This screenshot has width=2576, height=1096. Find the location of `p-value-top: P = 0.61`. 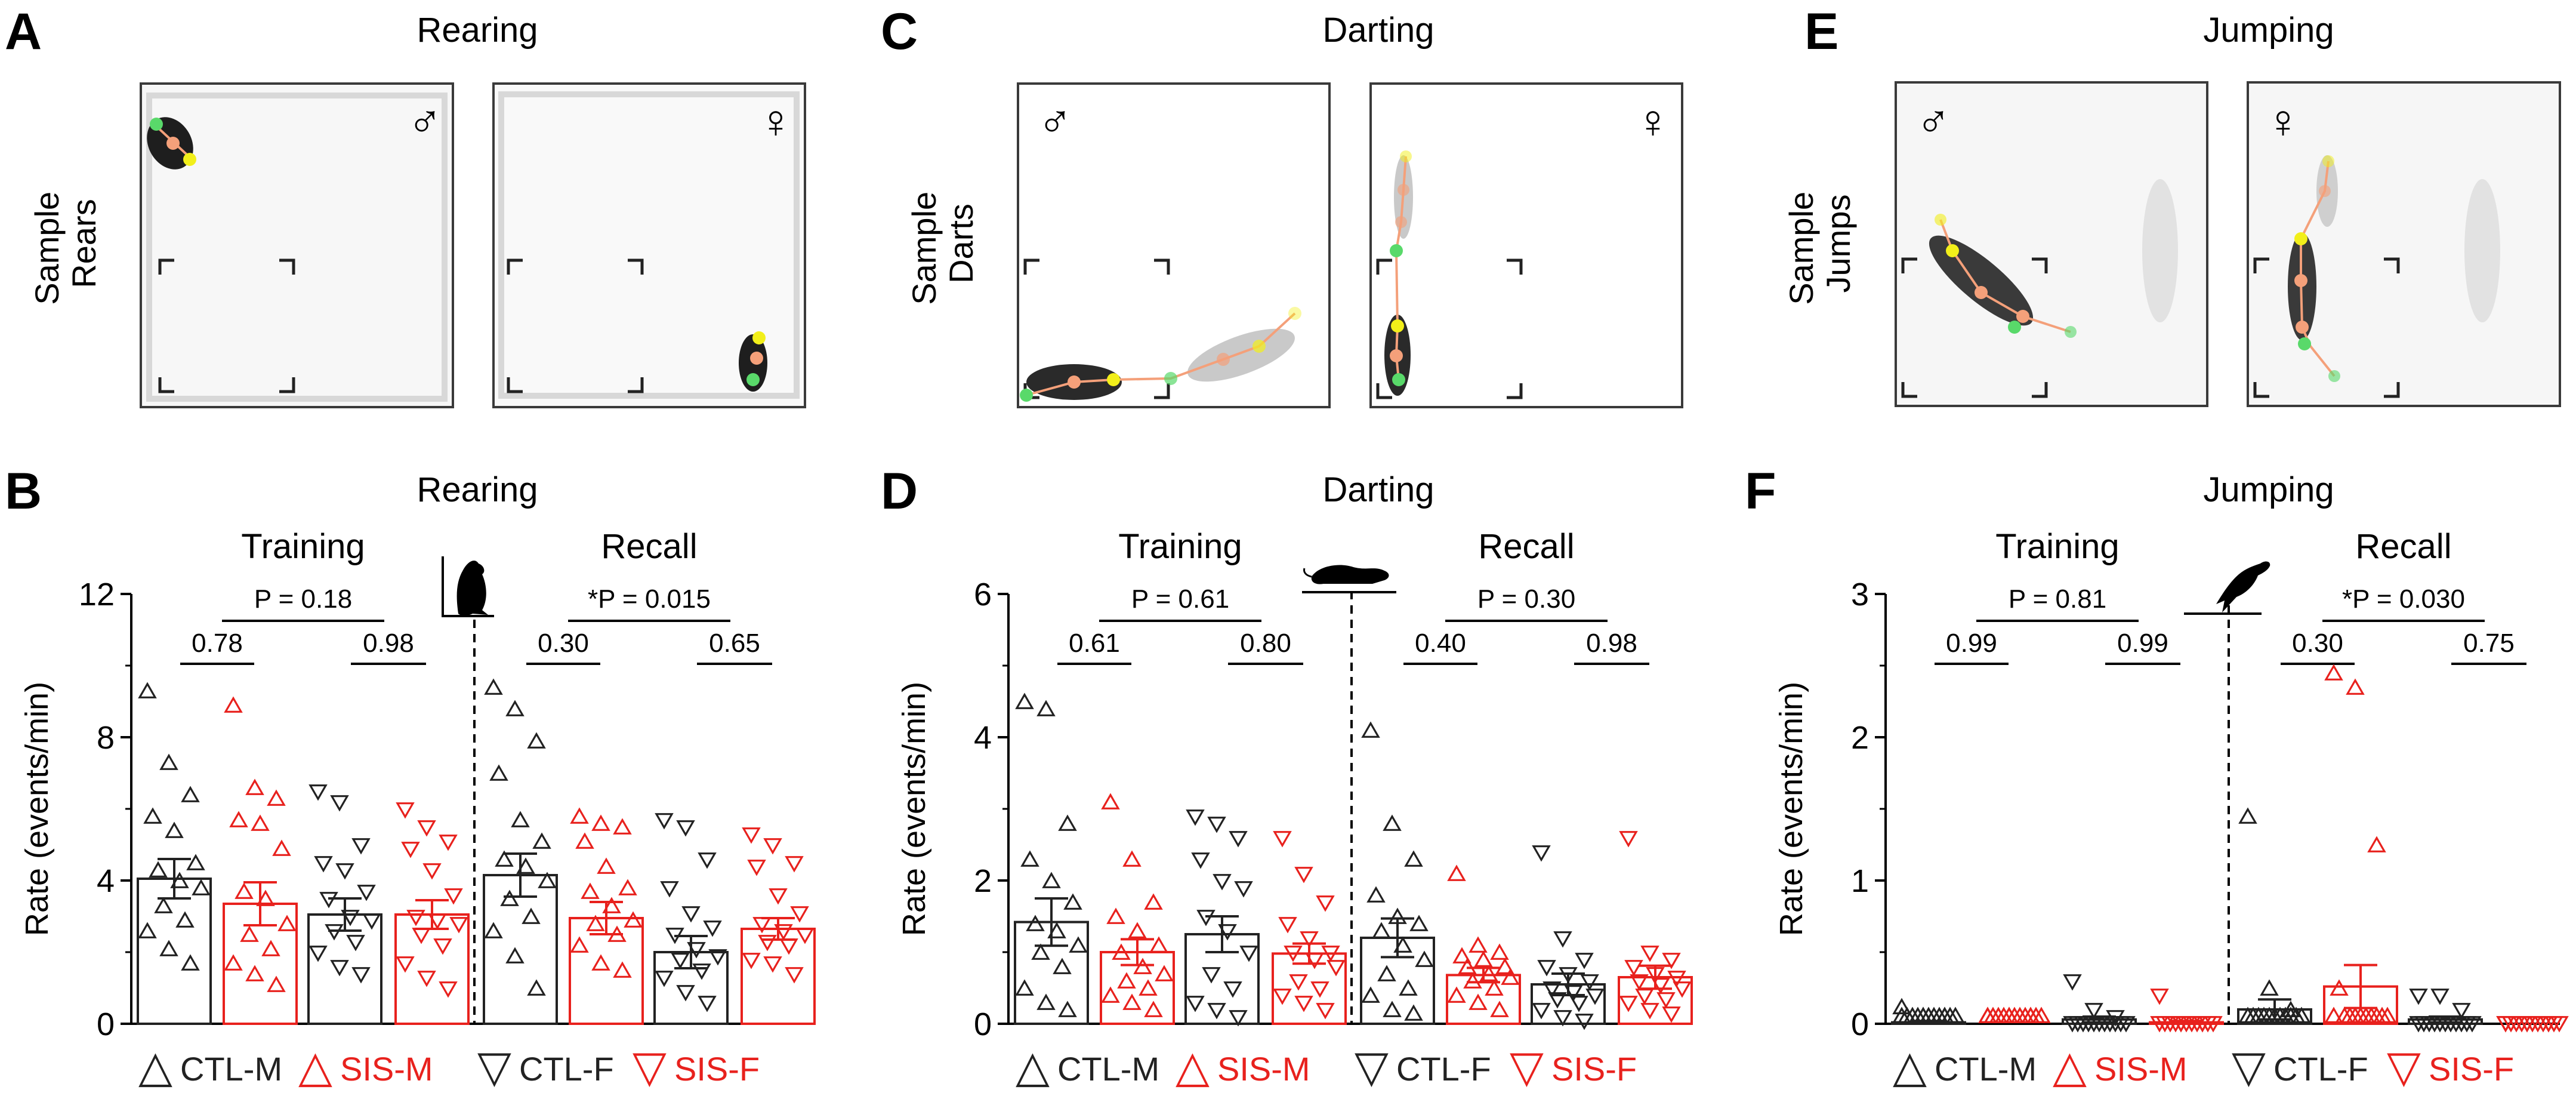

p-value-top: P = 0.61 is located at coordinates (1180, 599).